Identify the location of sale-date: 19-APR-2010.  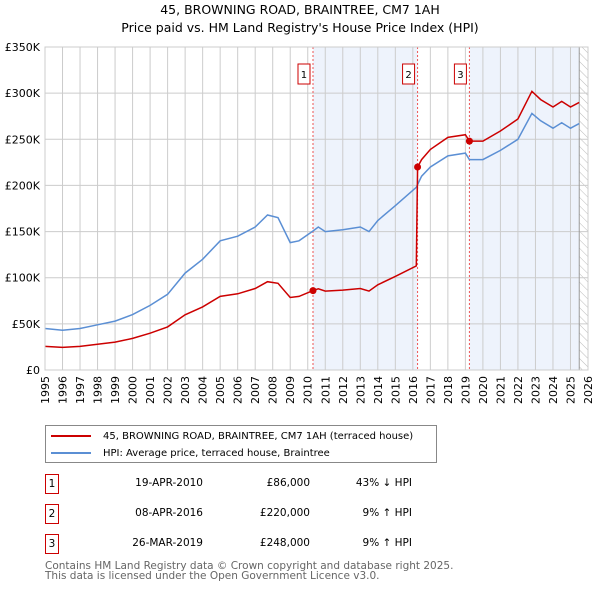
(169, 483).